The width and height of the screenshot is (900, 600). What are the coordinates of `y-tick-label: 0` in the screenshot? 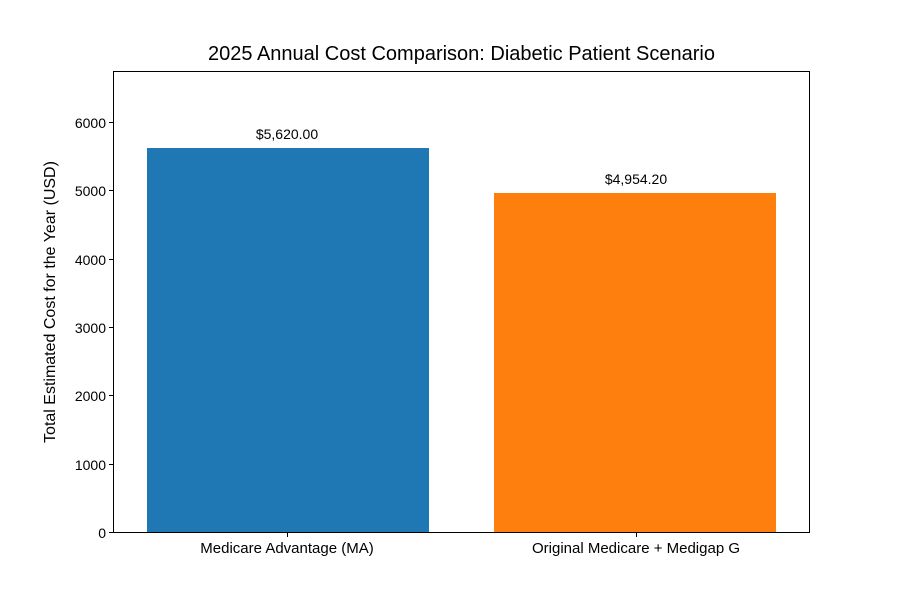 It's located at (102, 533).